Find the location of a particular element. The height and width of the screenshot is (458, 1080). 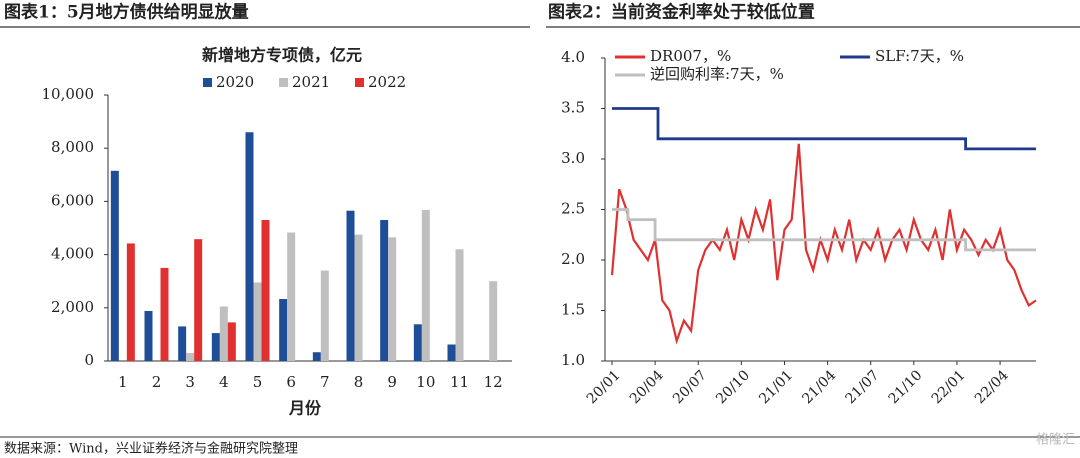

x-tick-label: 20/10 is located at coordinates (733, 387).